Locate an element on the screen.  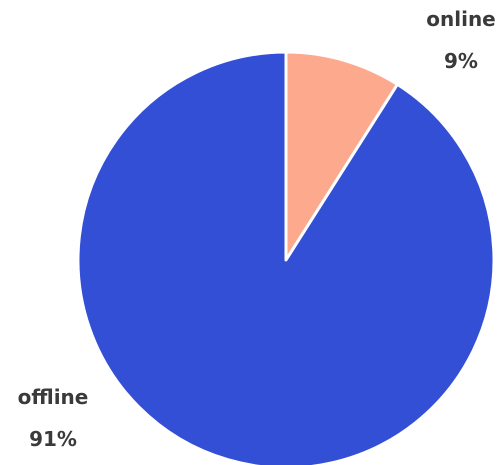
slice-label-online-name: online is located at coordinates (461, 19).